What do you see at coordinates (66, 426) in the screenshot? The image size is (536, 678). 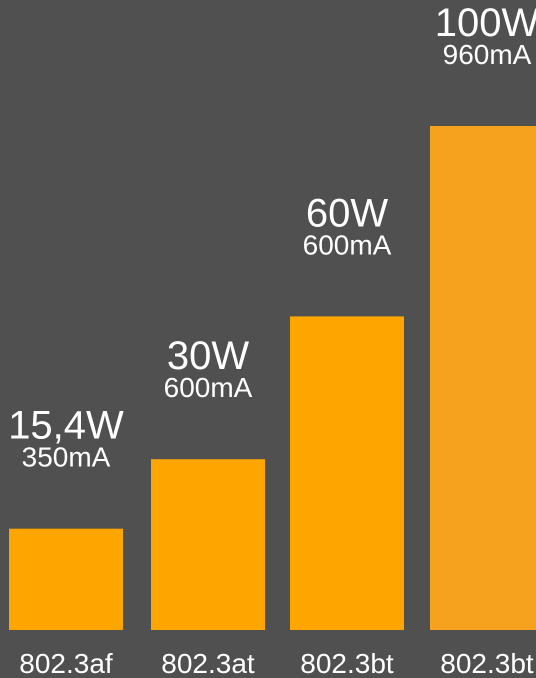 I see `power-label: 15,4W` at bounding box center [66, 426].